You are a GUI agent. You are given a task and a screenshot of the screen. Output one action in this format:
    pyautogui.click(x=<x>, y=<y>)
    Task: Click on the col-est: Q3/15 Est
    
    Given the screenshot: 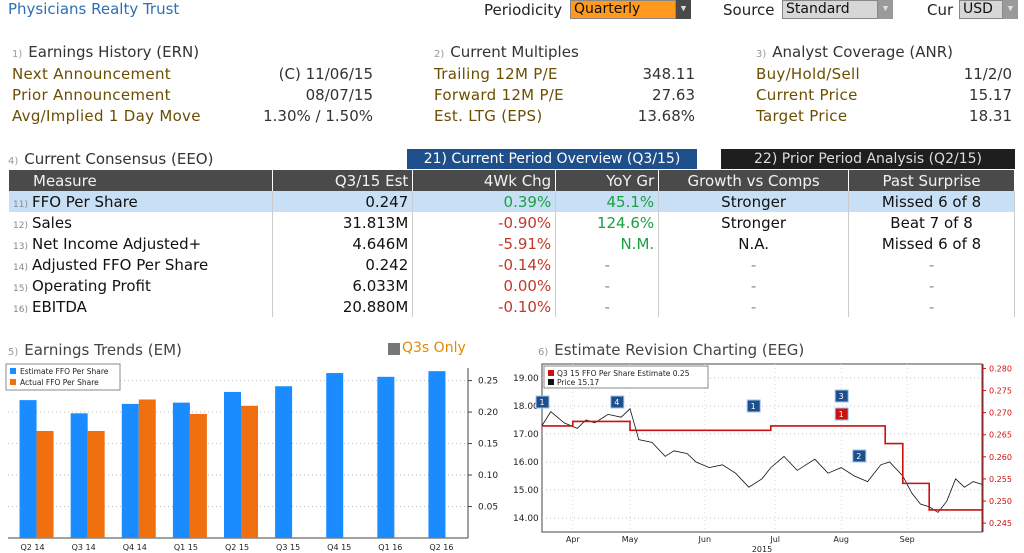 What is the action you would take?
    pyautogui.click(x=343, y=180)
    